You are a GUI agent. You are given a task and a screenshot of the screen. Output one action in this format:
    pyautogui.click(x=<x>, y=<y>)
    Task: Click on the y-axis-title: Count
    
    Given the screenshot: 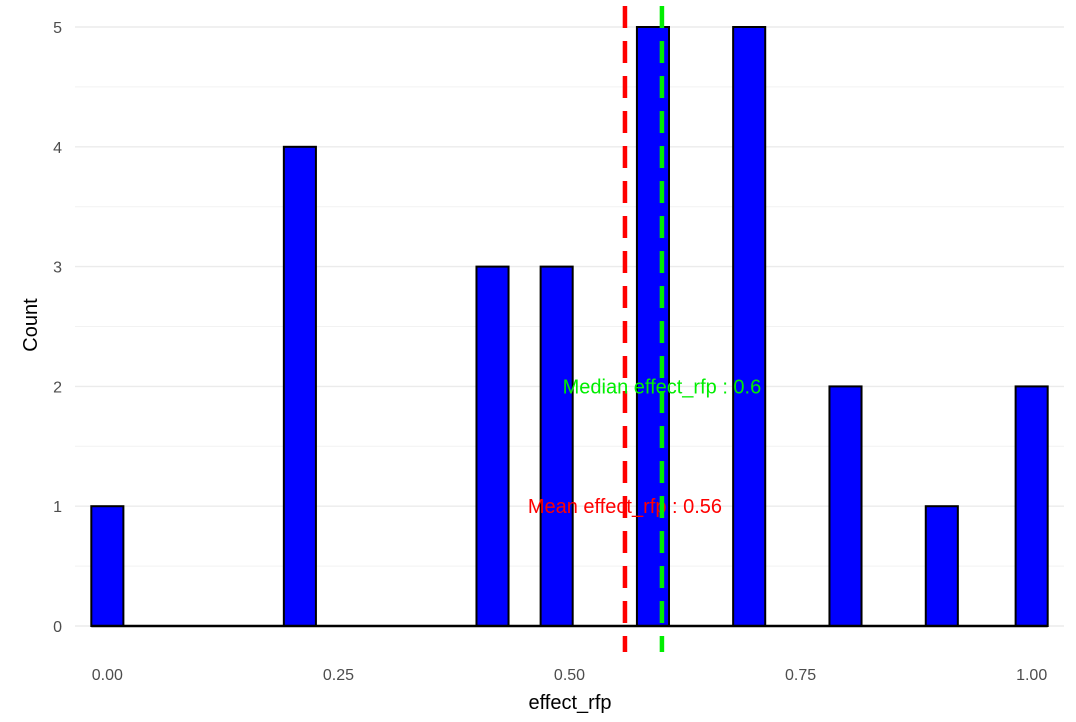 What is the action you would take?
    pyautogui.click(x=31, y=325)
    